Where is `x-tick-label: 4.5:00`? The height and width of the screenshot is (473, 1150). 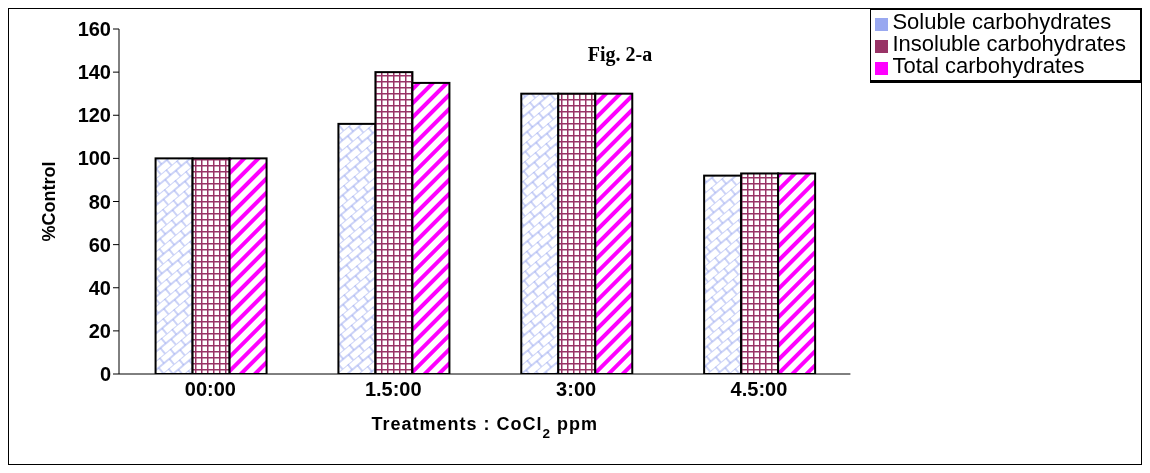 x-tick-label: 4.5:00 is located at coordinates (759, 389).